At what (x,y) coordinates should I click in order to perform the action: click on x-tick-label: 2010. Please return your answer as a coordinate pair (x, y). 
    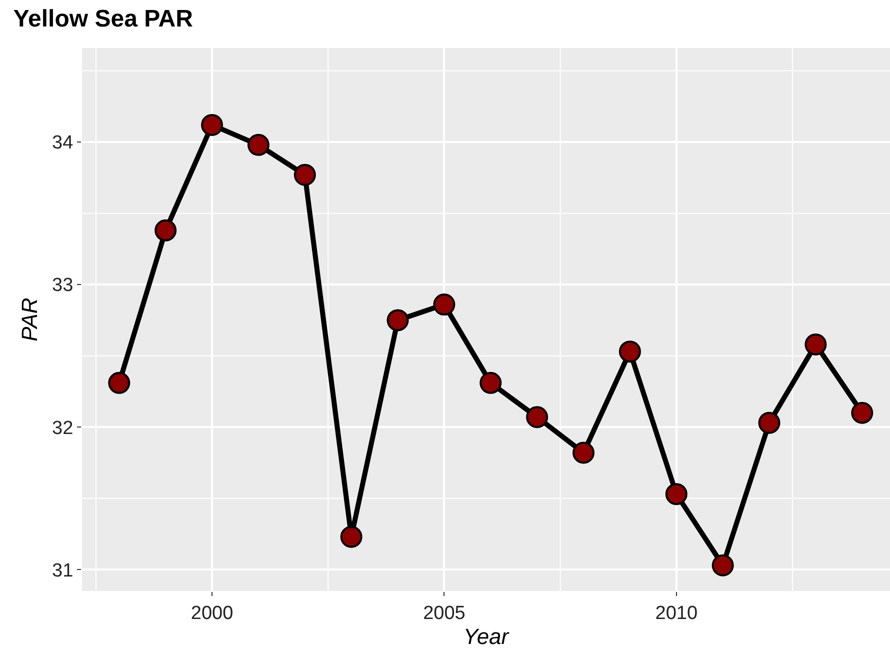
    Looking at the image, I should click on (676, 613).